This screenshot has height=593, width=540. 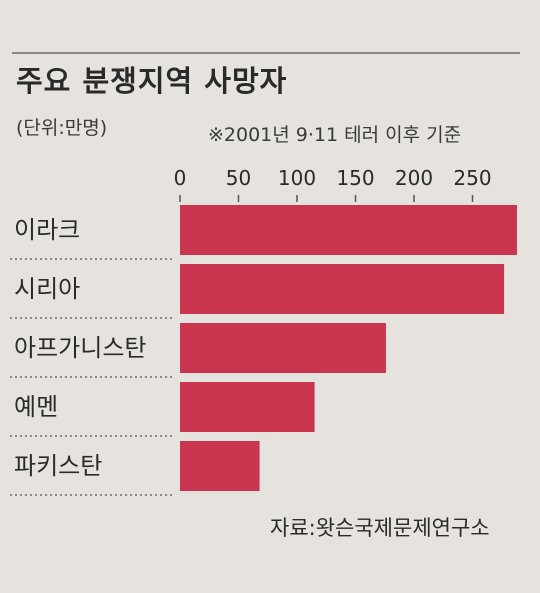 I want to click on category-label: 파키스탄, so click(x=58, y=466).